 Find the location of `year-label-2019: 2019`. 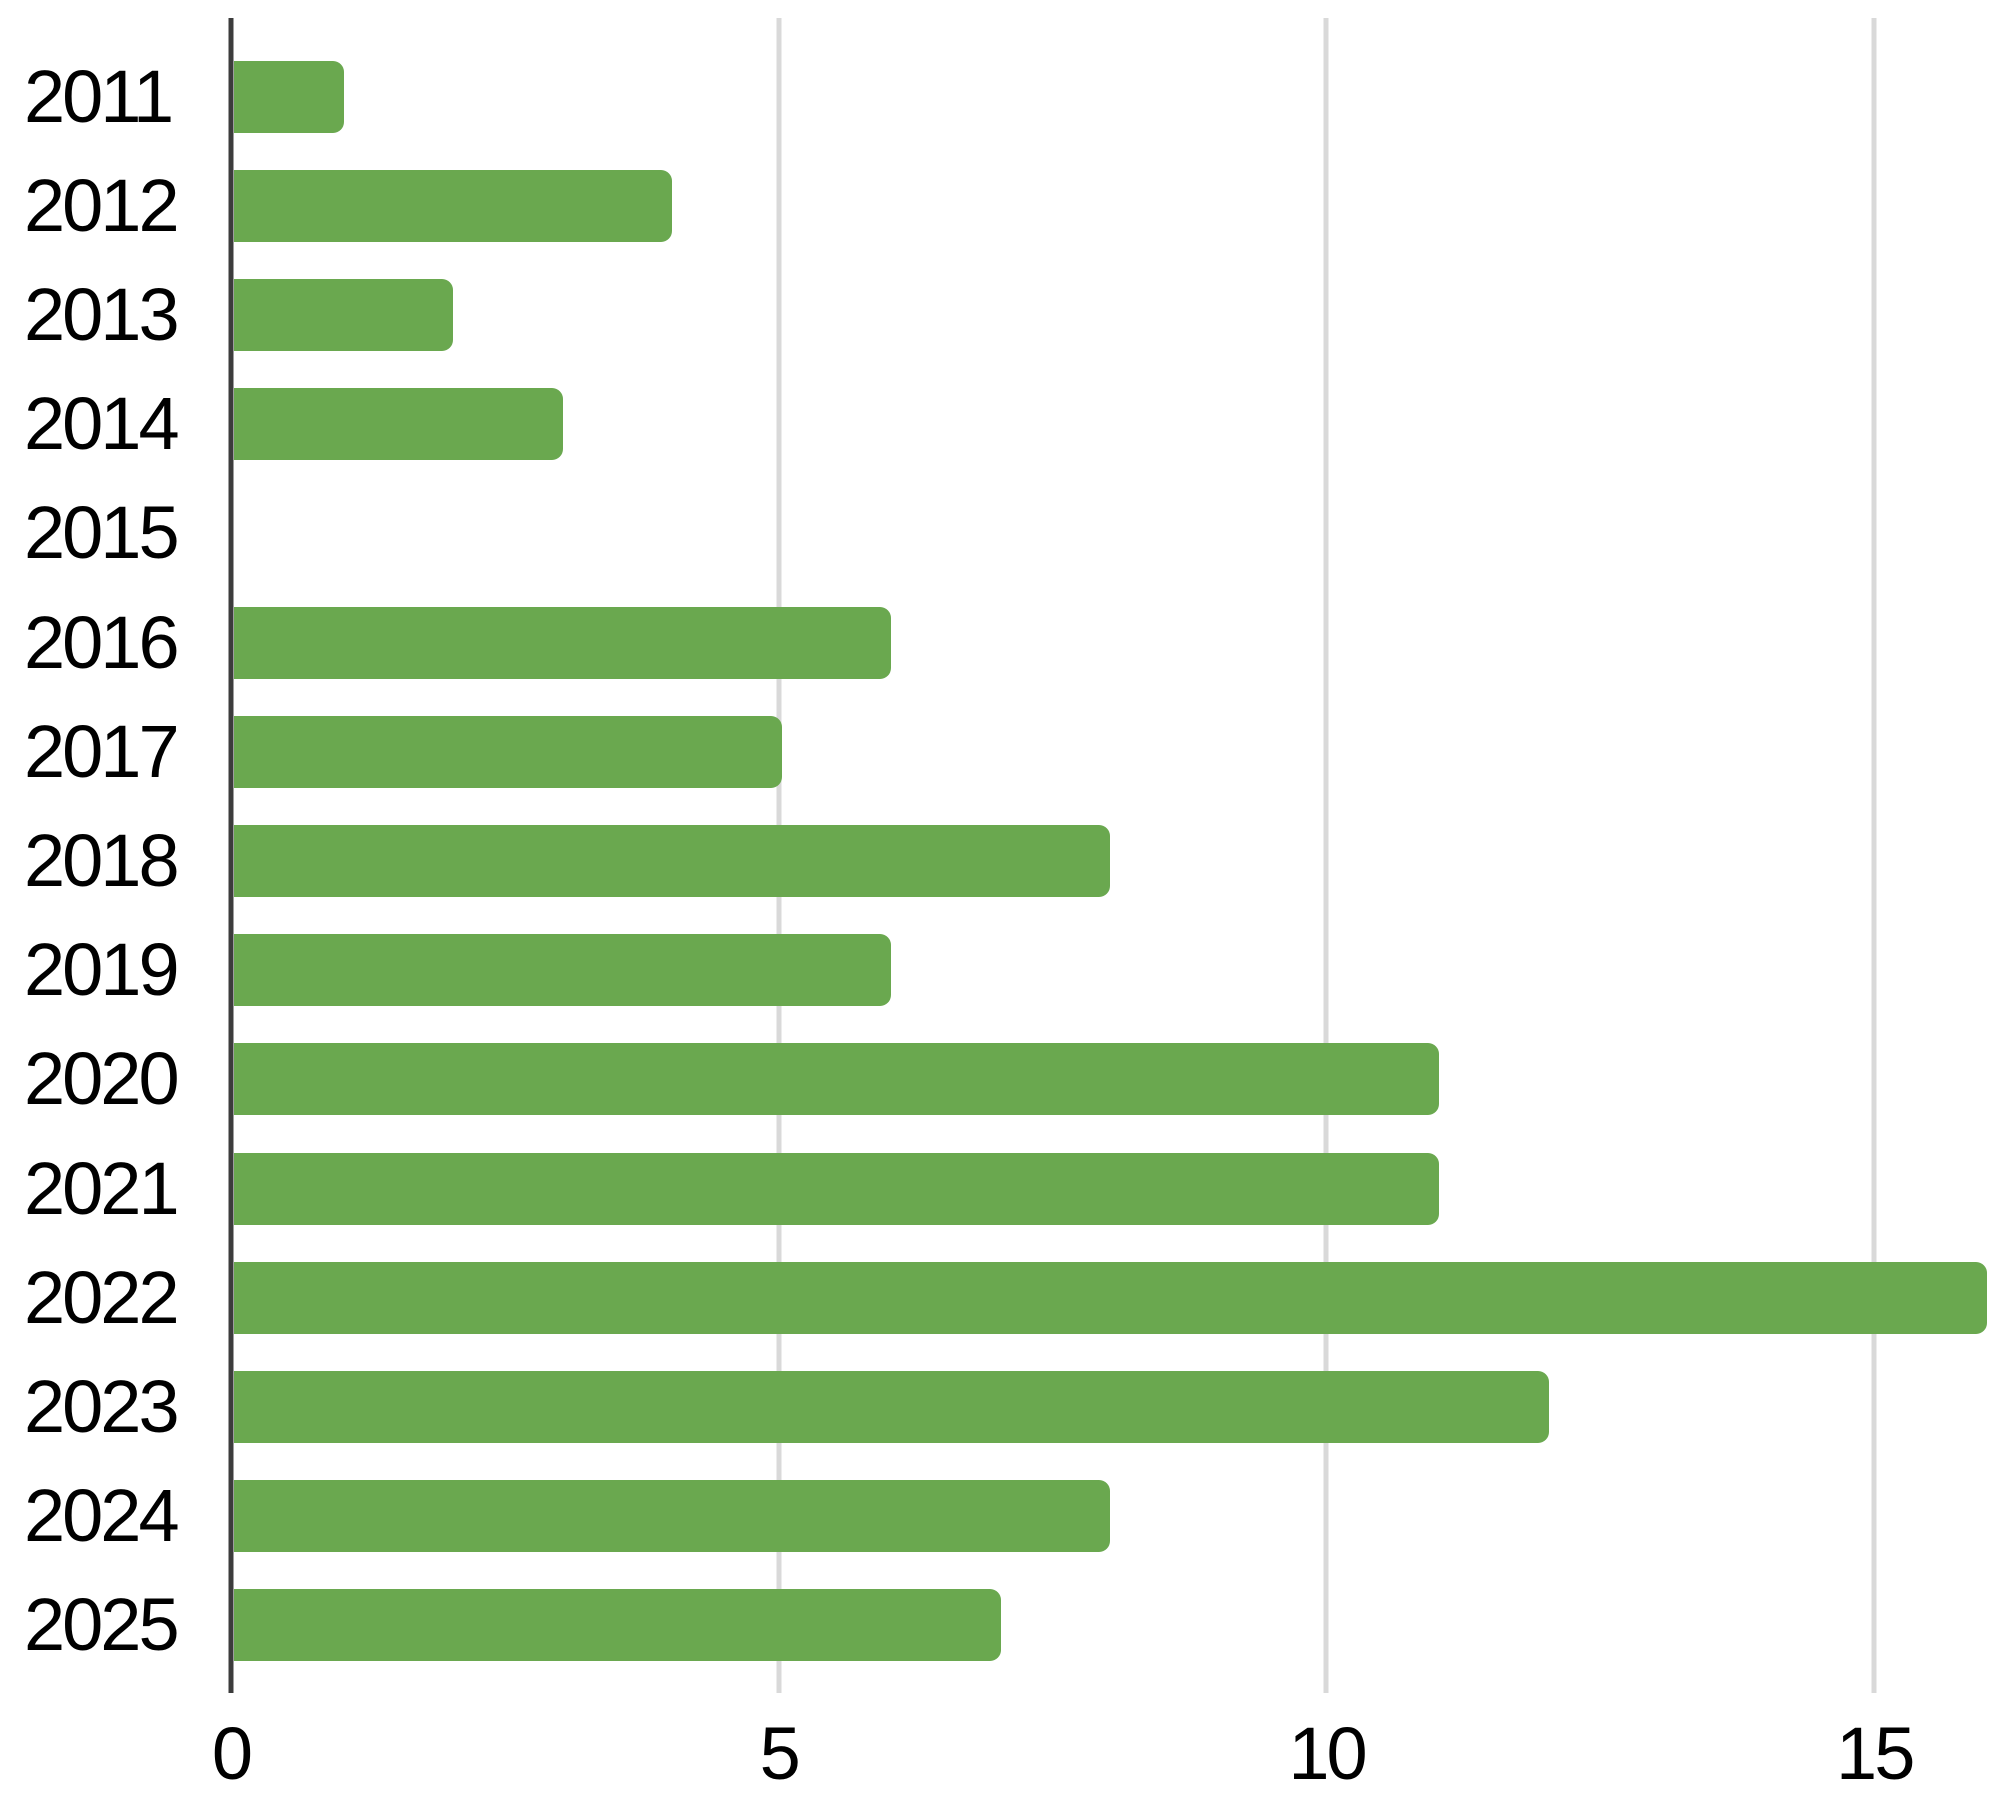

year-label-2019: 2019 is located at coordinates (102, 970).